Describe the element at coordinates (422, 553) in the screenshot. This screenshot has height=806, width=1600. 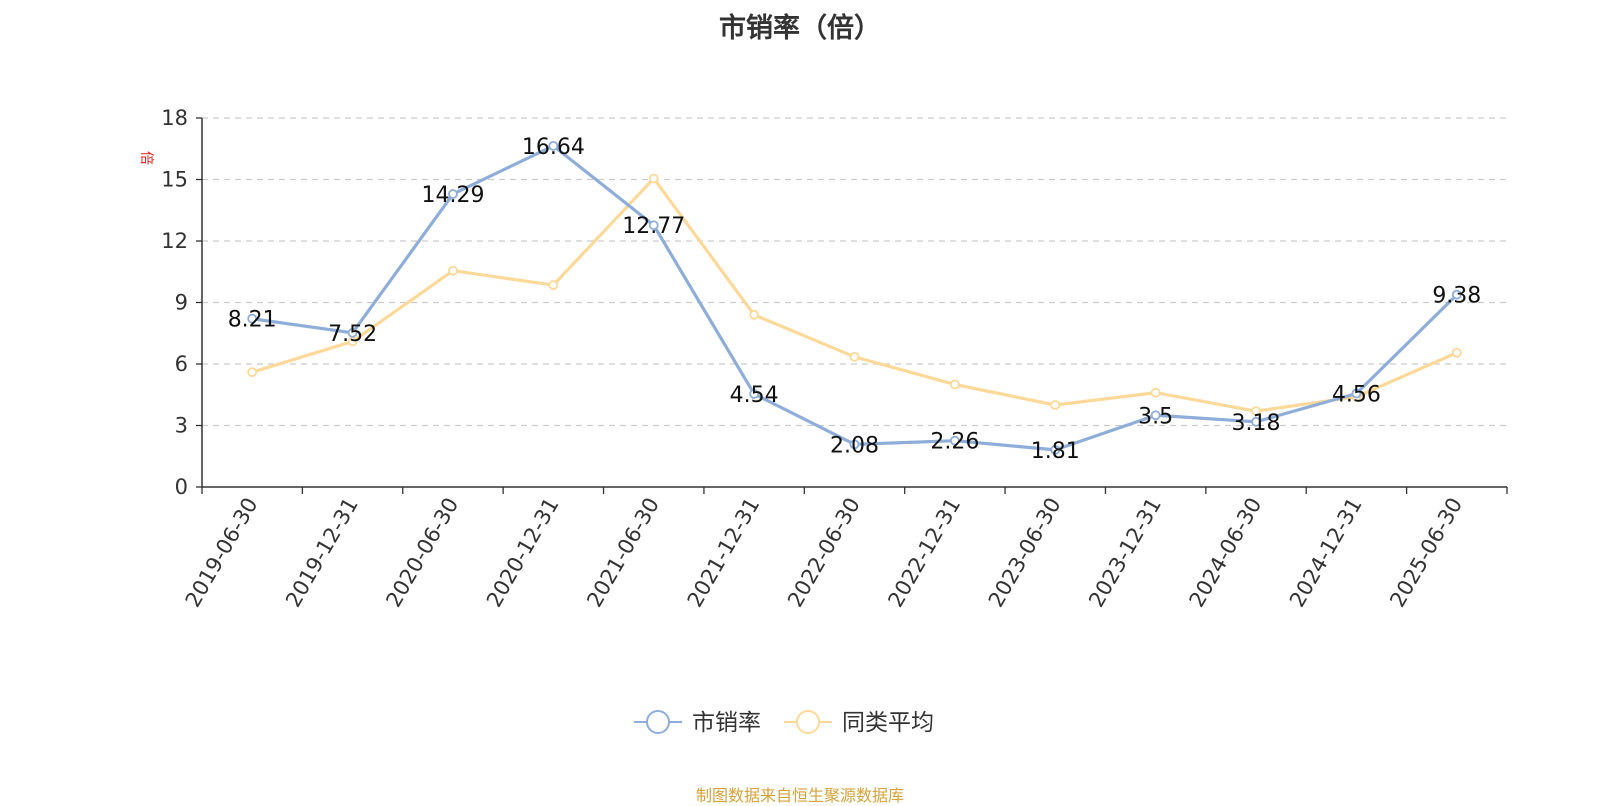
I see `x-tick-label: 2020-06-30` at that location.